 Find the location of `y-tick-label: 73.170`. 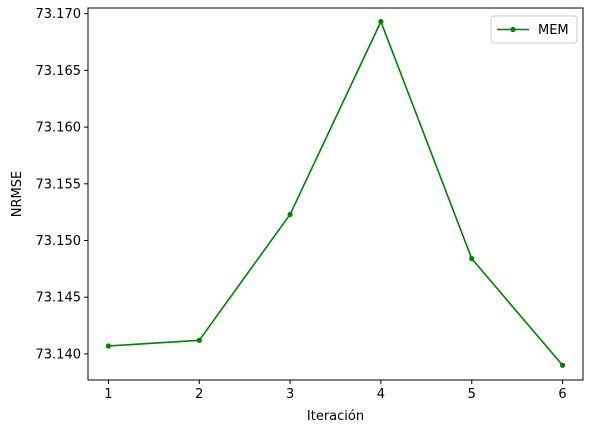

y-tick-label: 73.170 is located at coordinates (59, 14).